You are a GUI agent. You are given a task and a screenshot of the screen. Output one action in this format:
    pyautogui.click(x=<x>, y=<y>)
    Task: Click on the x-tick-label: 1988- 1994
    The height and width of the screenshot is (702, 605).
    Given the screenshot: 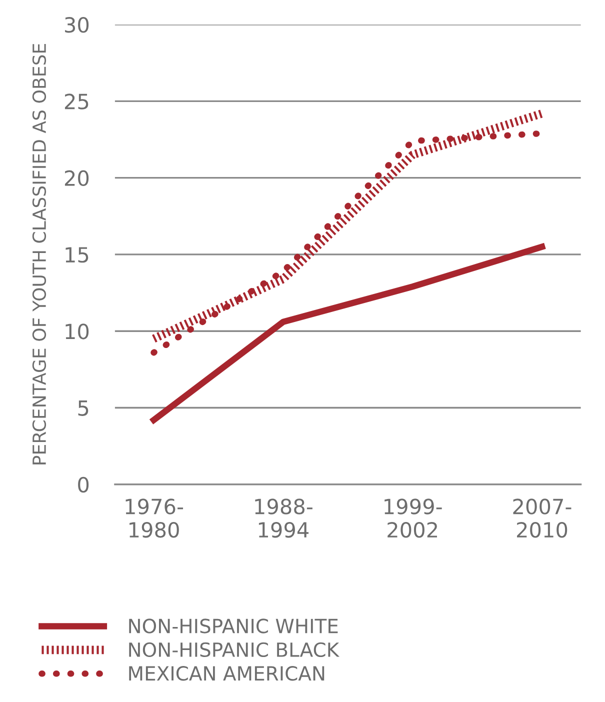 What is the action you would take?
    pyautogui.click(x=283, y=518)
    